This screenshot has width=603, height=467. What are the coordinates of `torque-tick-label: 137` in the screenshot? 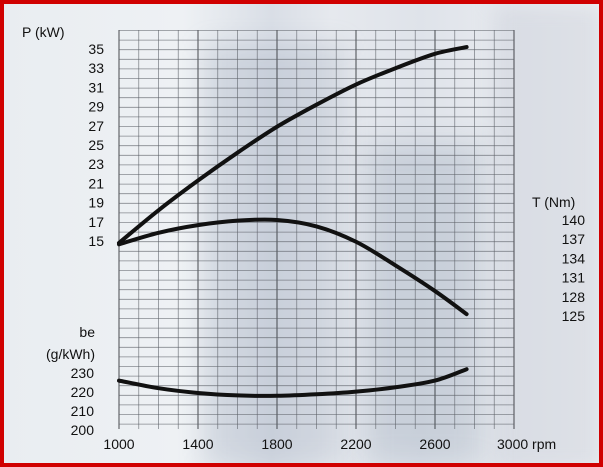 It's located at (574, 239).